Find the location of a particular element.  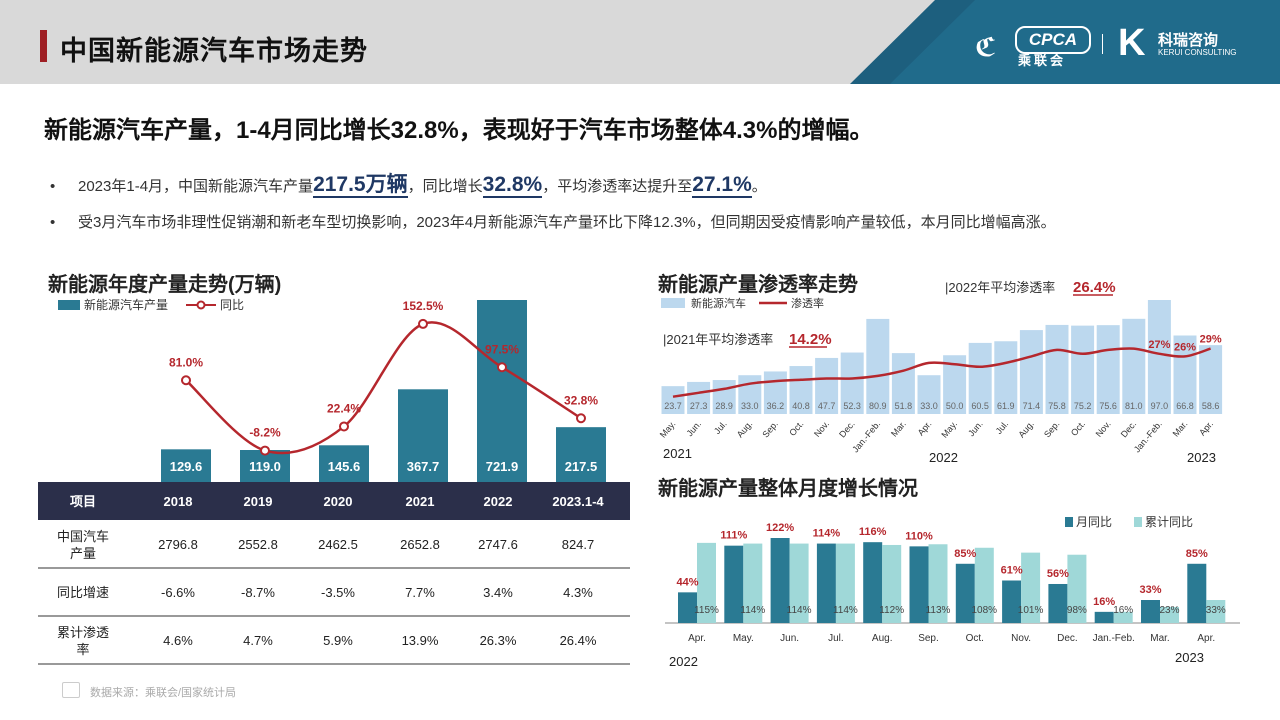

bar-value-label: 36.2 is located at coordinates (776, 406).